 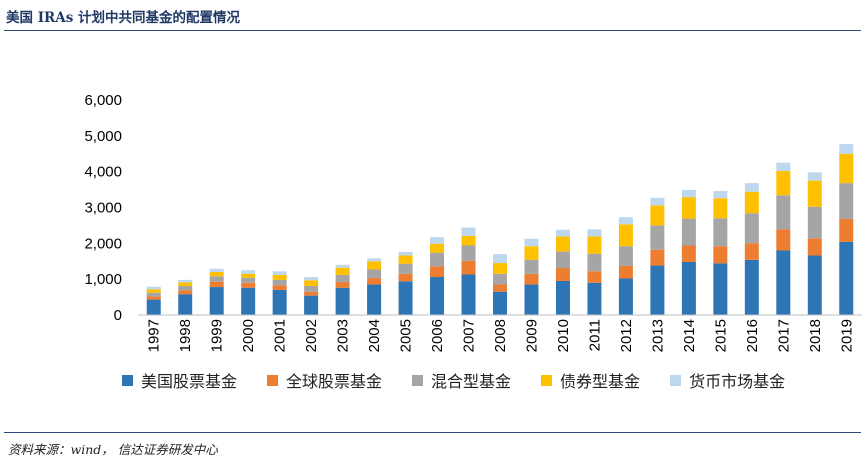 I want to click on y-tick-label: 5,000, so click(x=103, y=136).